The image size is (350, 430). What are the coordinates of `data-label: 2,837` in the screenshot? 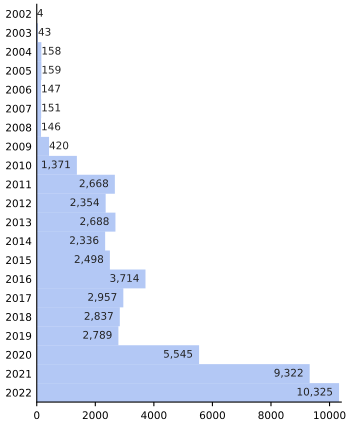 It's located at (98, 316).